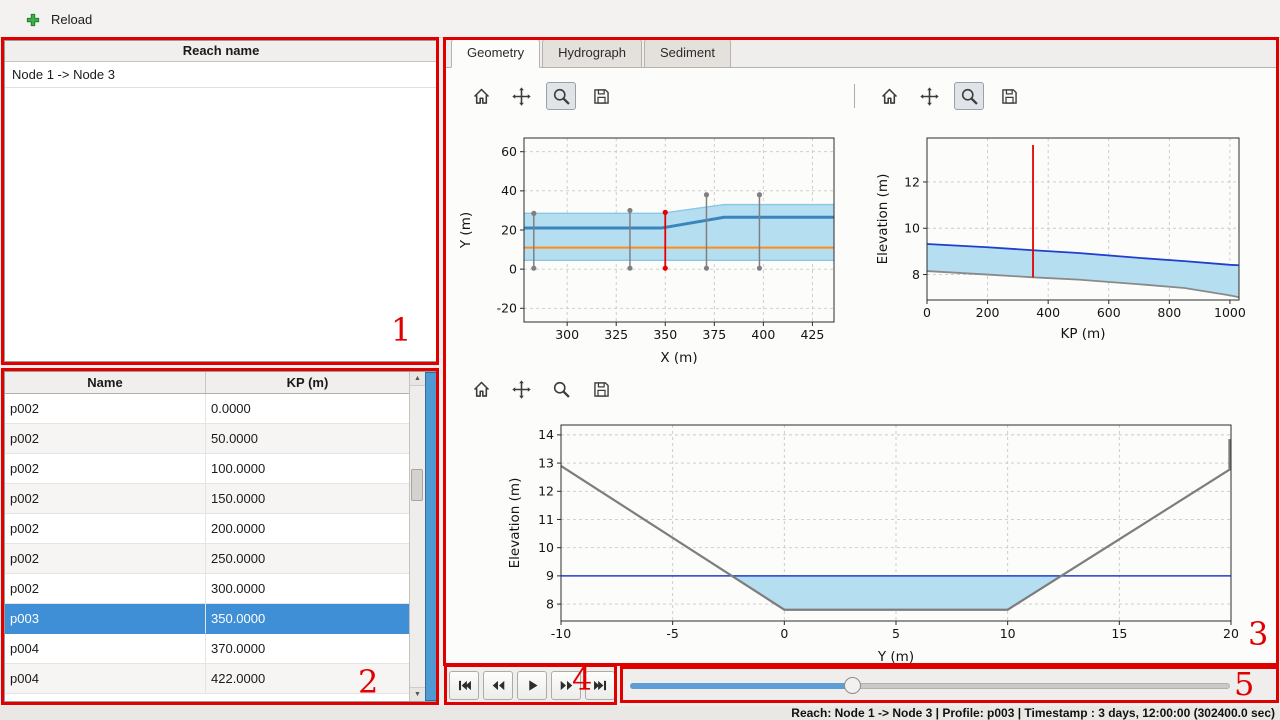 The image size is (1280, 720). What do you see at coordinates (417, 485) in the screenshot?
I see `scrollbar-handle` at bounding box center [417, 485].